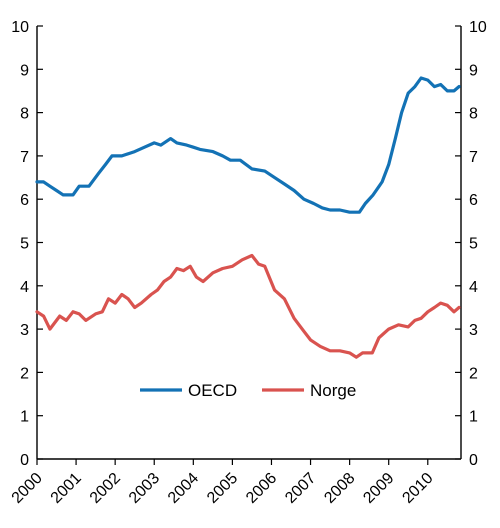 This screenshot has height=528, width=500. I want to click on y-tick-label-right: 7, so click(473, 157).